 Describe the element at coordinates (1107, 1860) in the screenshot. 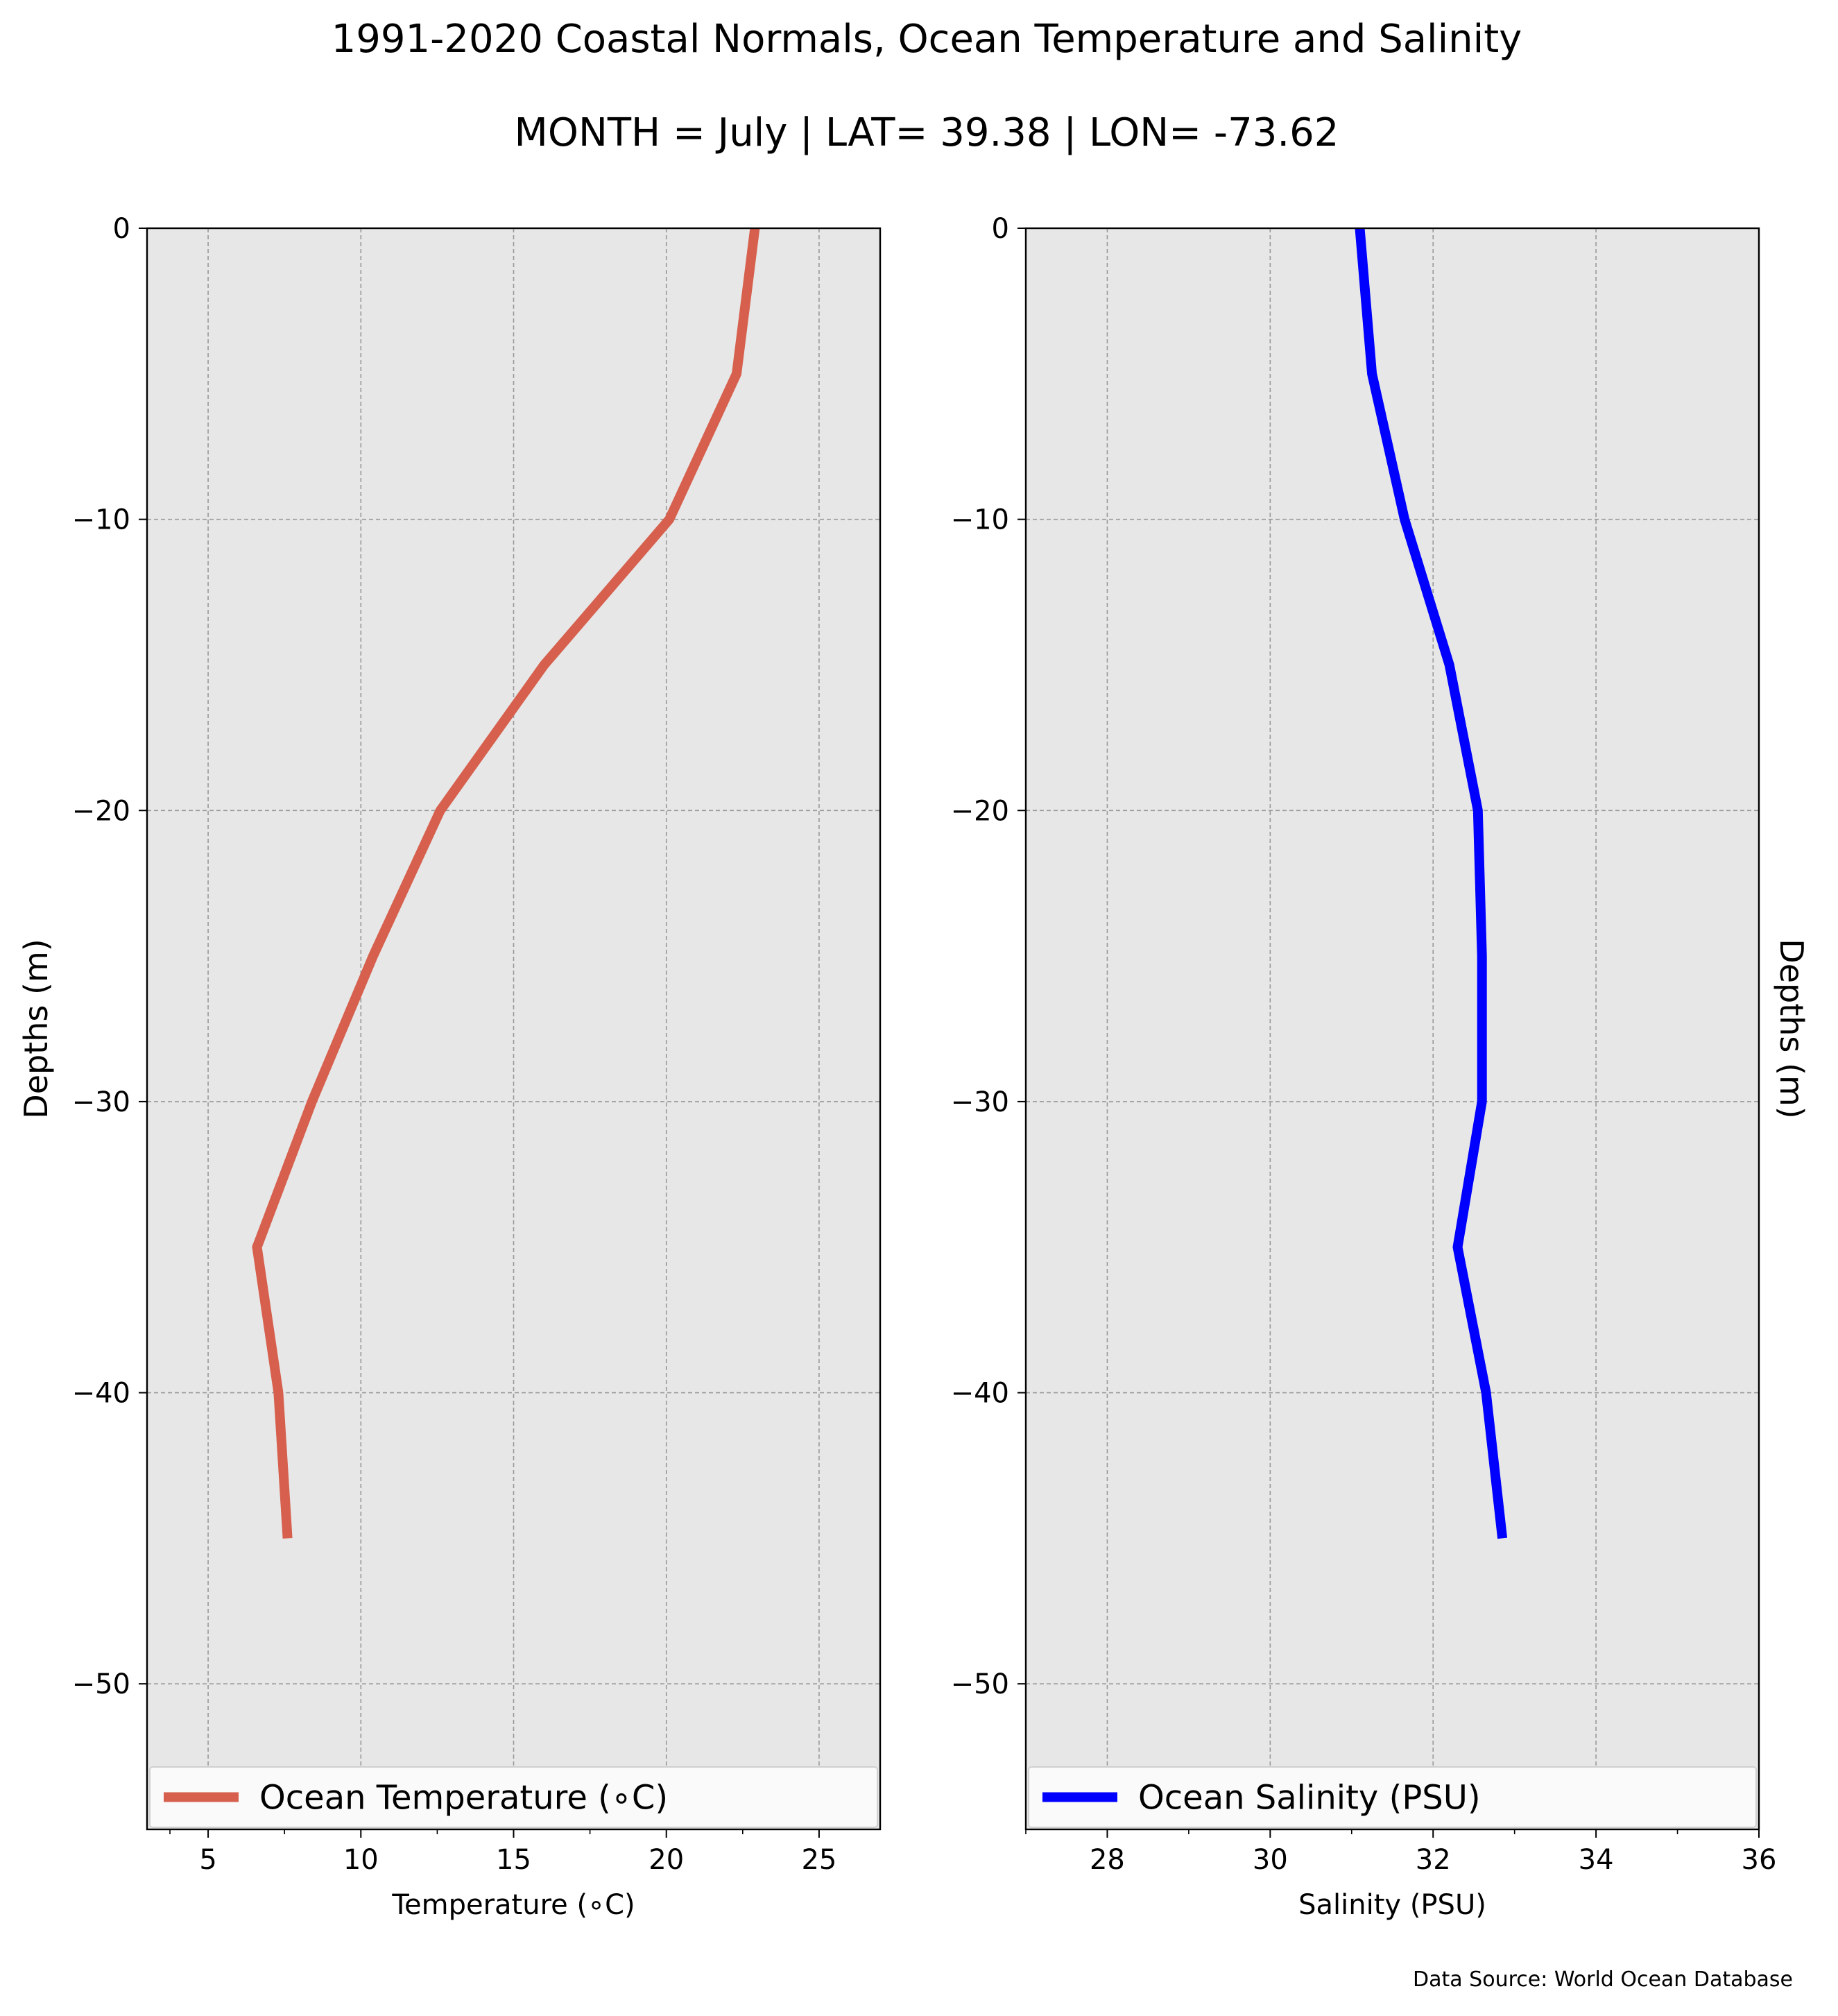

I see `salinity-xtick-label: 28` at that location.